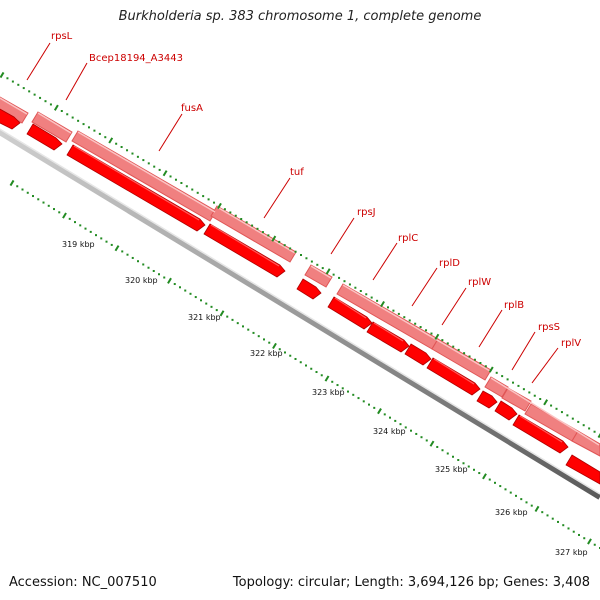 This screenshot has width=600, height=600. Describe the element at coordinates (309, 289) in the screenshot. I see `gene-rpsJ-arrow` at that location.